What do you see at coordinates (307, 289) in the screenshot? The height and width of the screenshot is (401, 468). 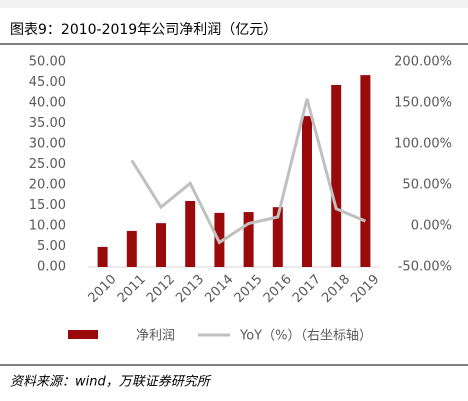 I see `x-tick-label: 2017` at bounding box center [307, 289].